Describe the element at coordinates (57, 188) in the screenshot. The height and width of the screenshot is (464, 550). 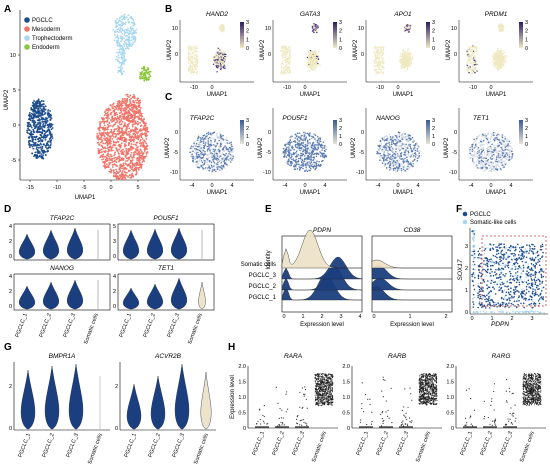
I see `panel-a-xtick: -10` at that location.